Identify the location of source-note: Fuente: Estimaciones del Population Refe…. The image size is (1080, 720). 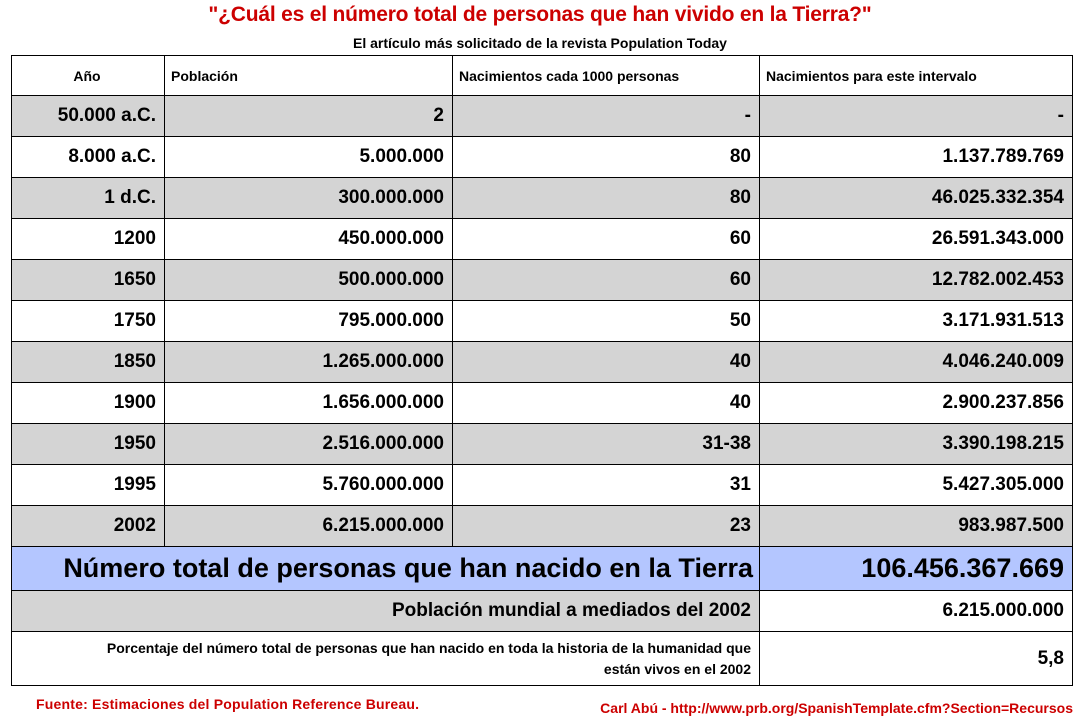
(228, 704).